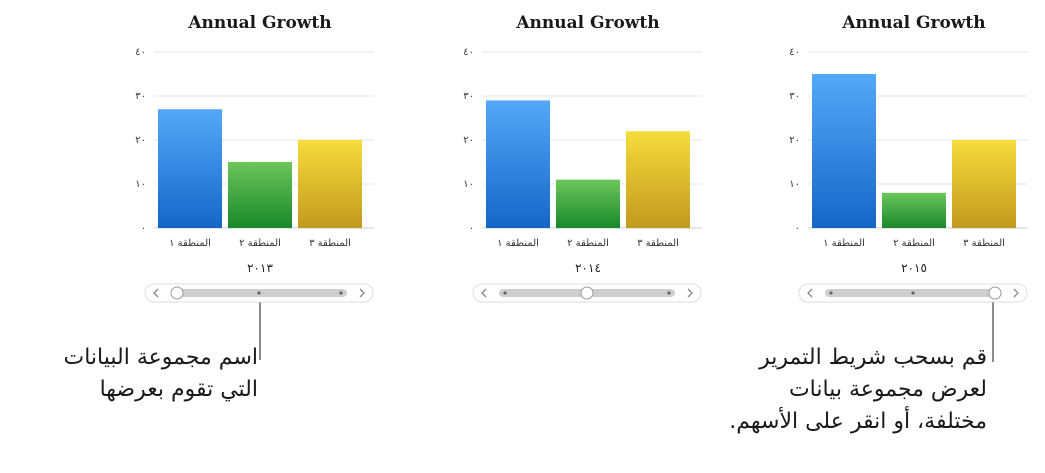 The height and width of the screenshot is (473, 1045). Describe the element at coordinates (914, 268) in the screenshot. I see `data-set-name: ٢٠١٥` at that location.